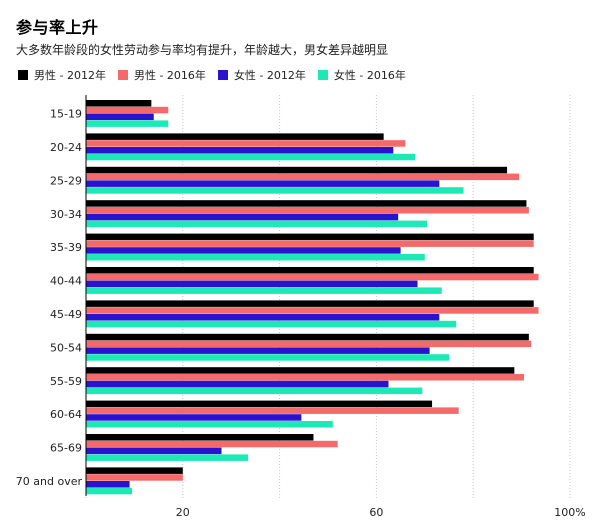  Describe the element at coordinates (183, 512) in the screenshot. I see `x-tick-label: 20` at that location.